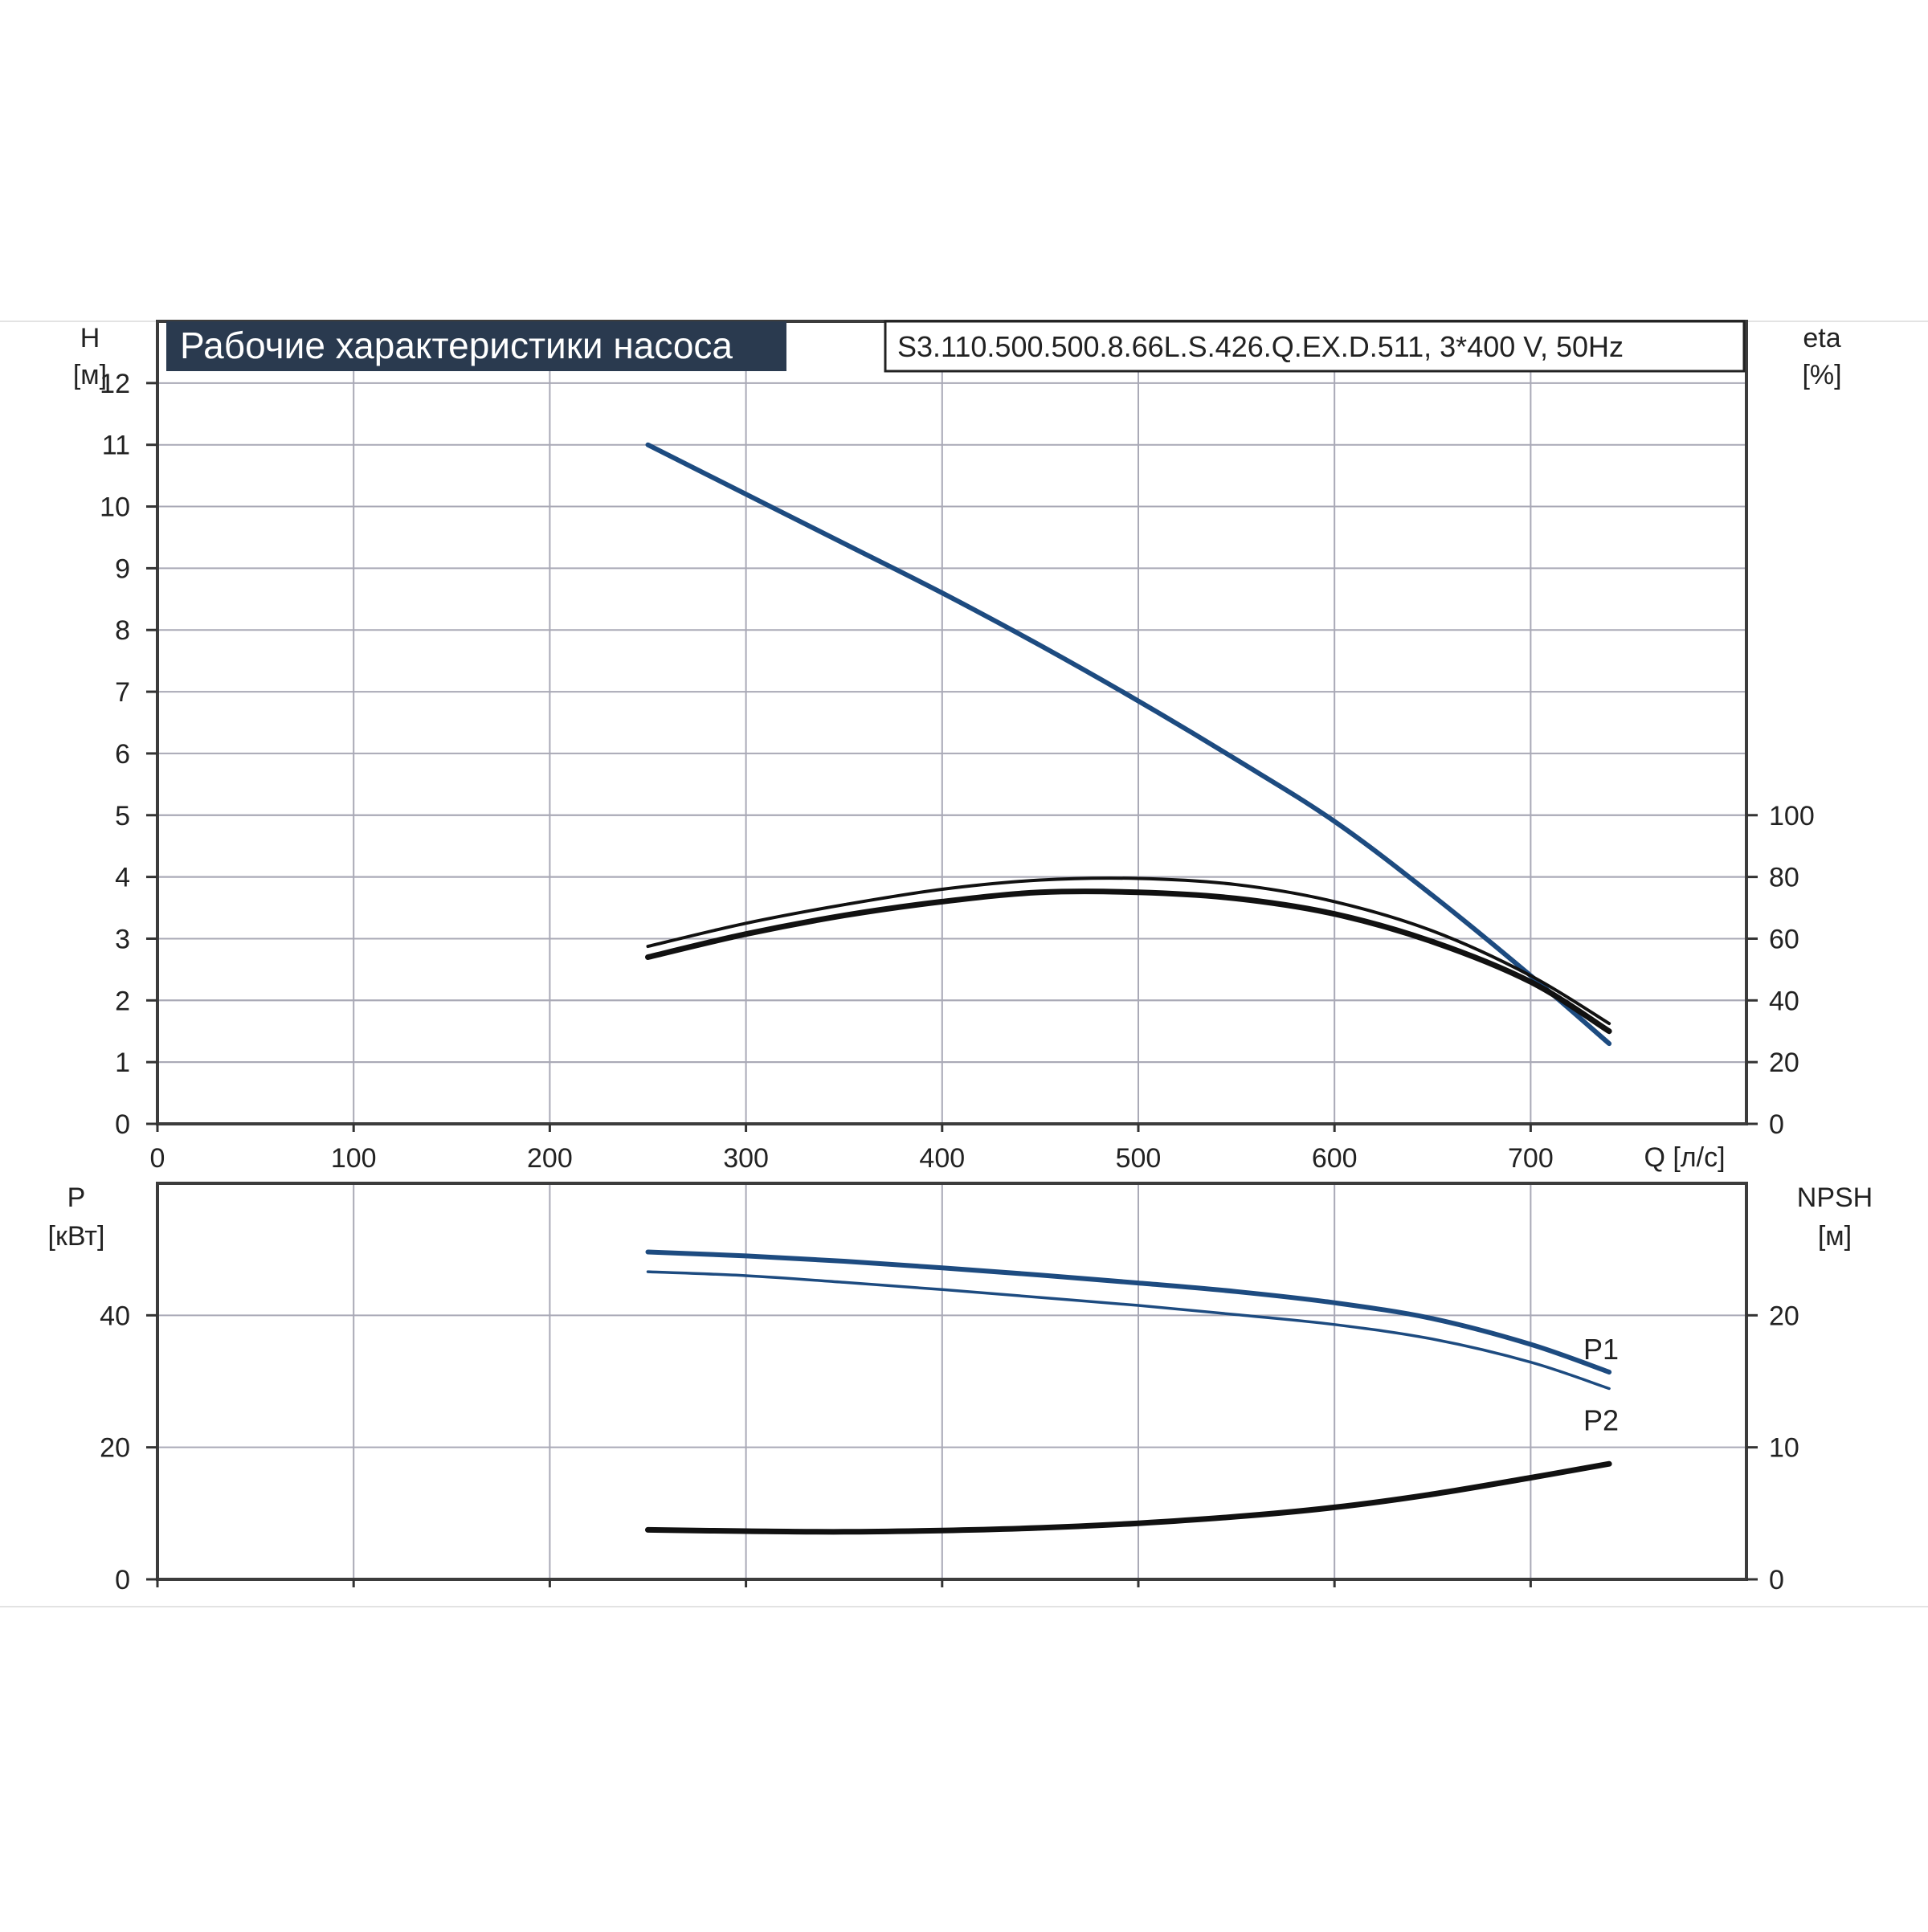 Image resolution: width=1928 pixels, height=1932 pixels. Describe the element at coordinates (354, 1158) in the screenshot. I see `x-tick-label: 100` at that location.